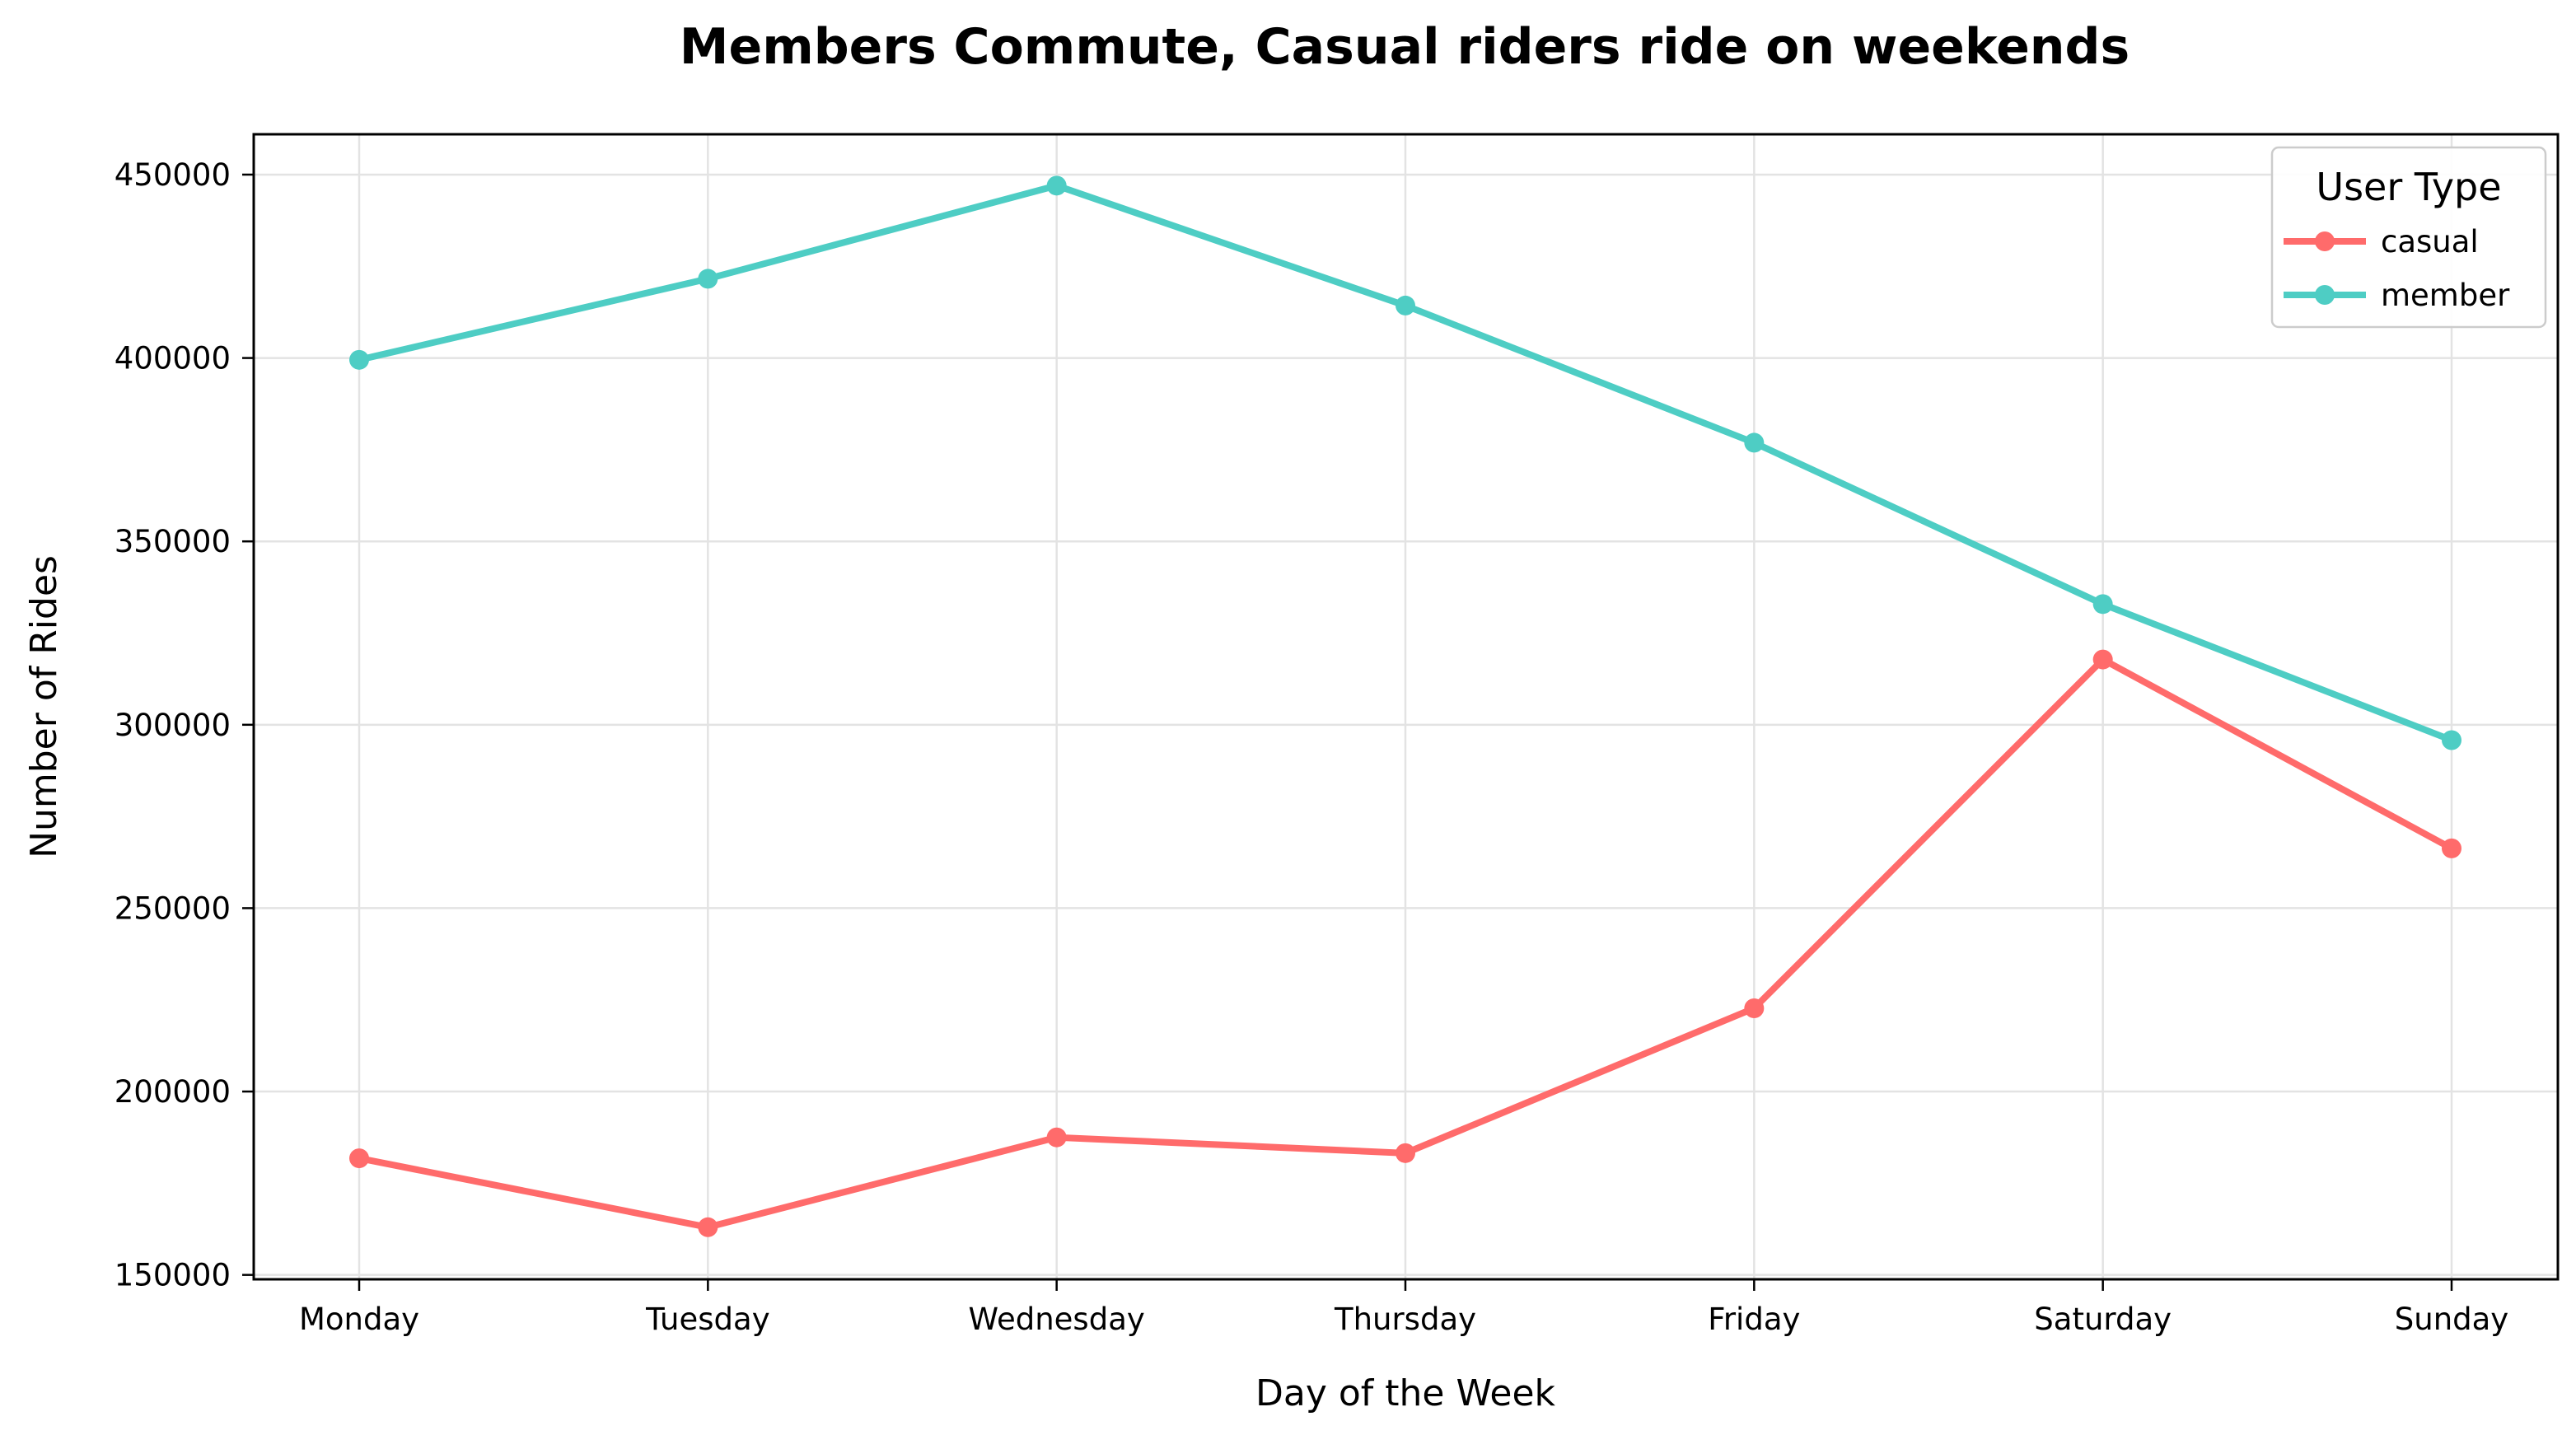 The height and width of the screenshot is (1435, 2576). Describe the element at coordinates (359, 1320) in the screenshot. I see `x-tick-label: Monday` at that location.